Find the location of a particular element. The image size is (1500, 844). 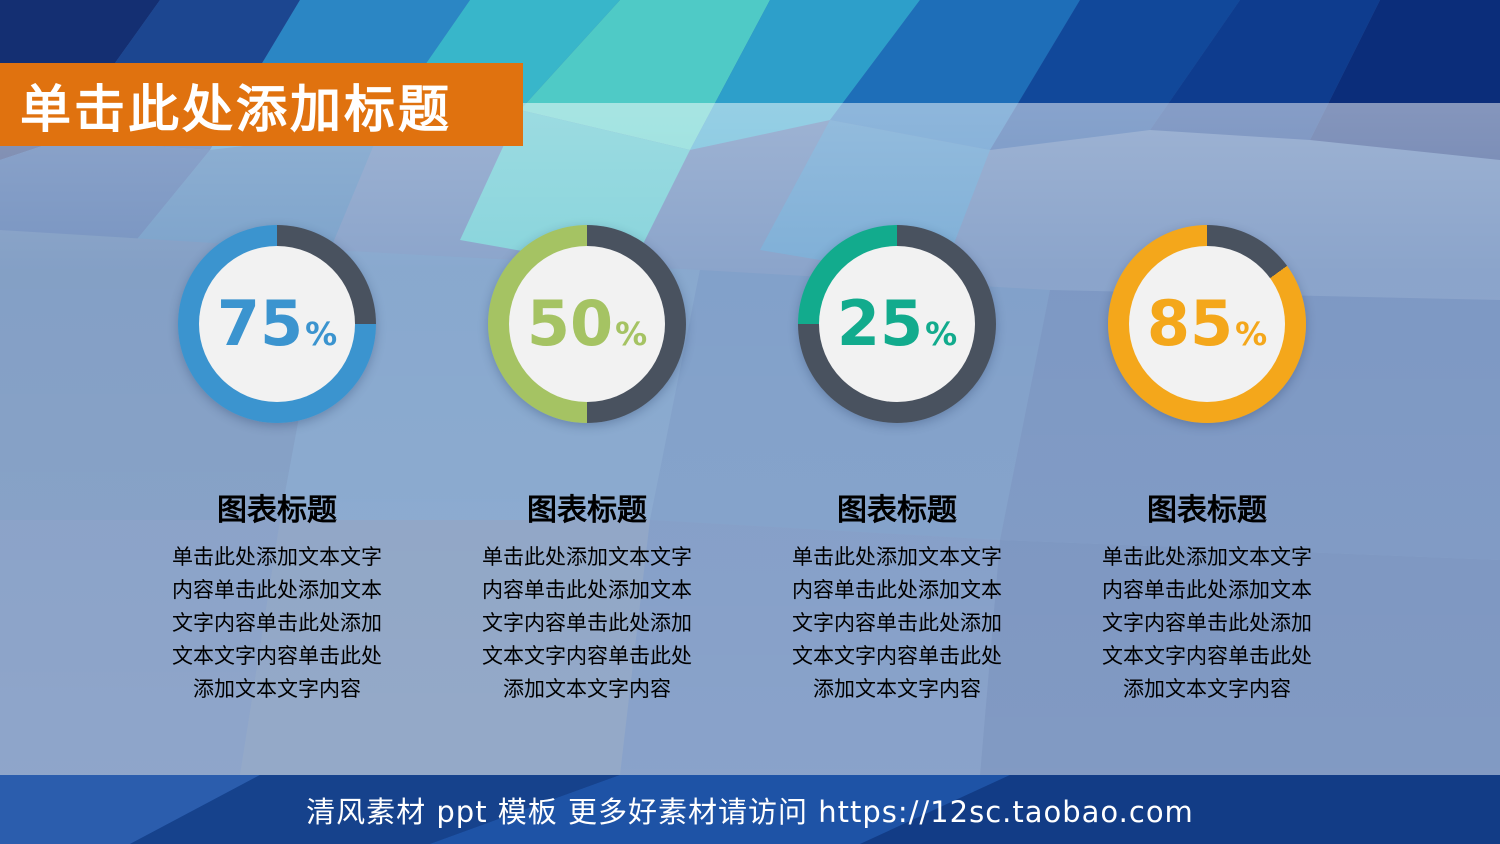

percent-readout: 25 % is located at coordinates (897, 324).